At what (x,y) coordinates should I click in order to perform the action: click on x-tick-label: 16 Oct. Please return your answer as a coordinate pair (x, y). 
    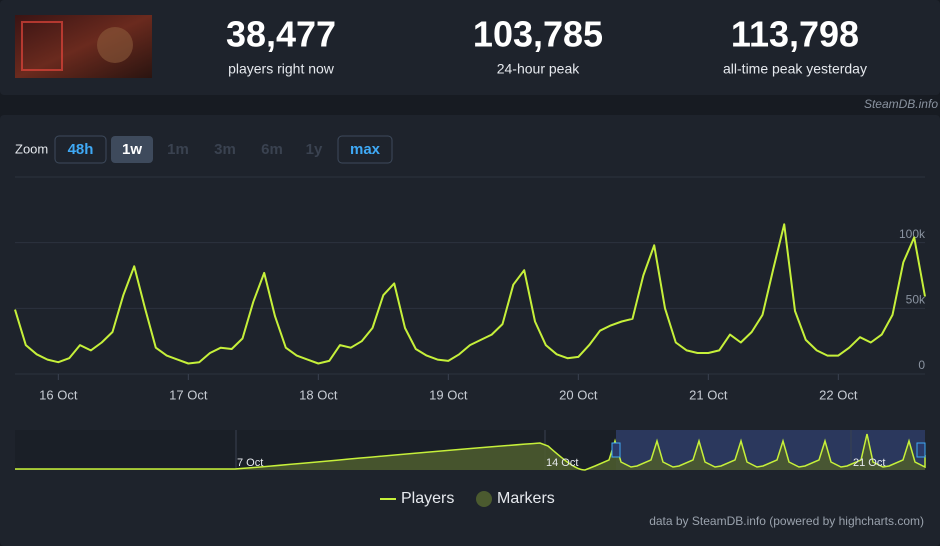
    Looking at the image, I should click on (58, 394).